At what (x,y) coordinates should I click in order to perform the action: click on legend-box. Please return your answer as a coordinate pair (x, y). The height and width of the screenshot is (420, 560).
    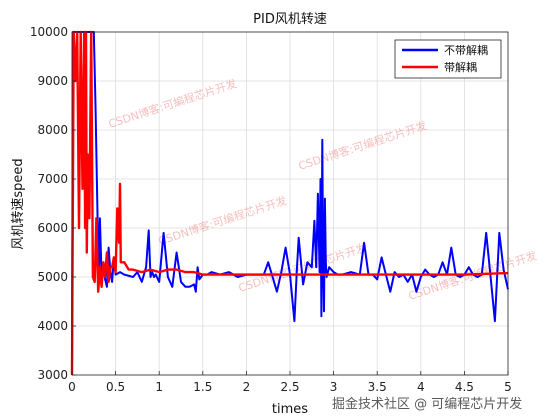
    Looking at the image, I should click on (448, 59).